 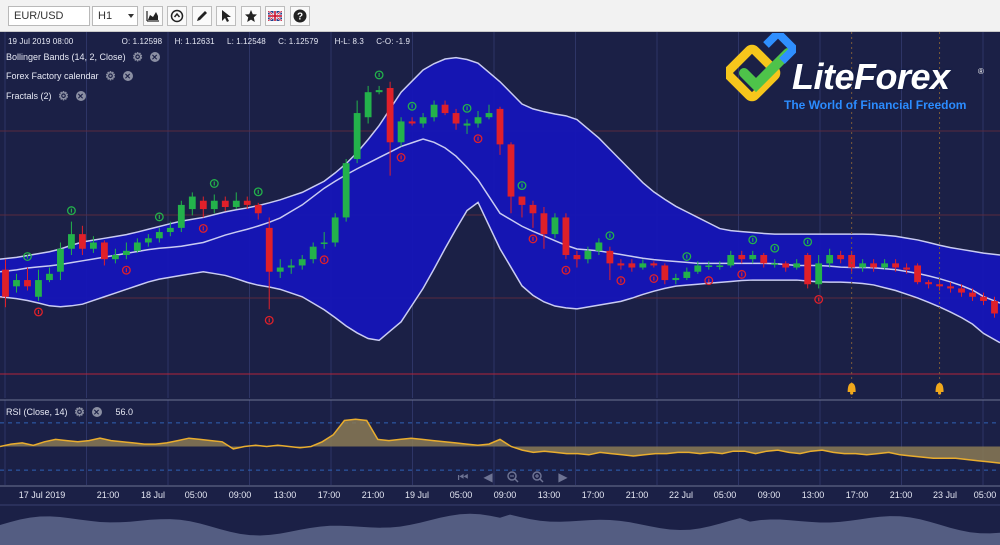 I want to click on scroll-left-icon: ◀, so click(x=488, y=477).